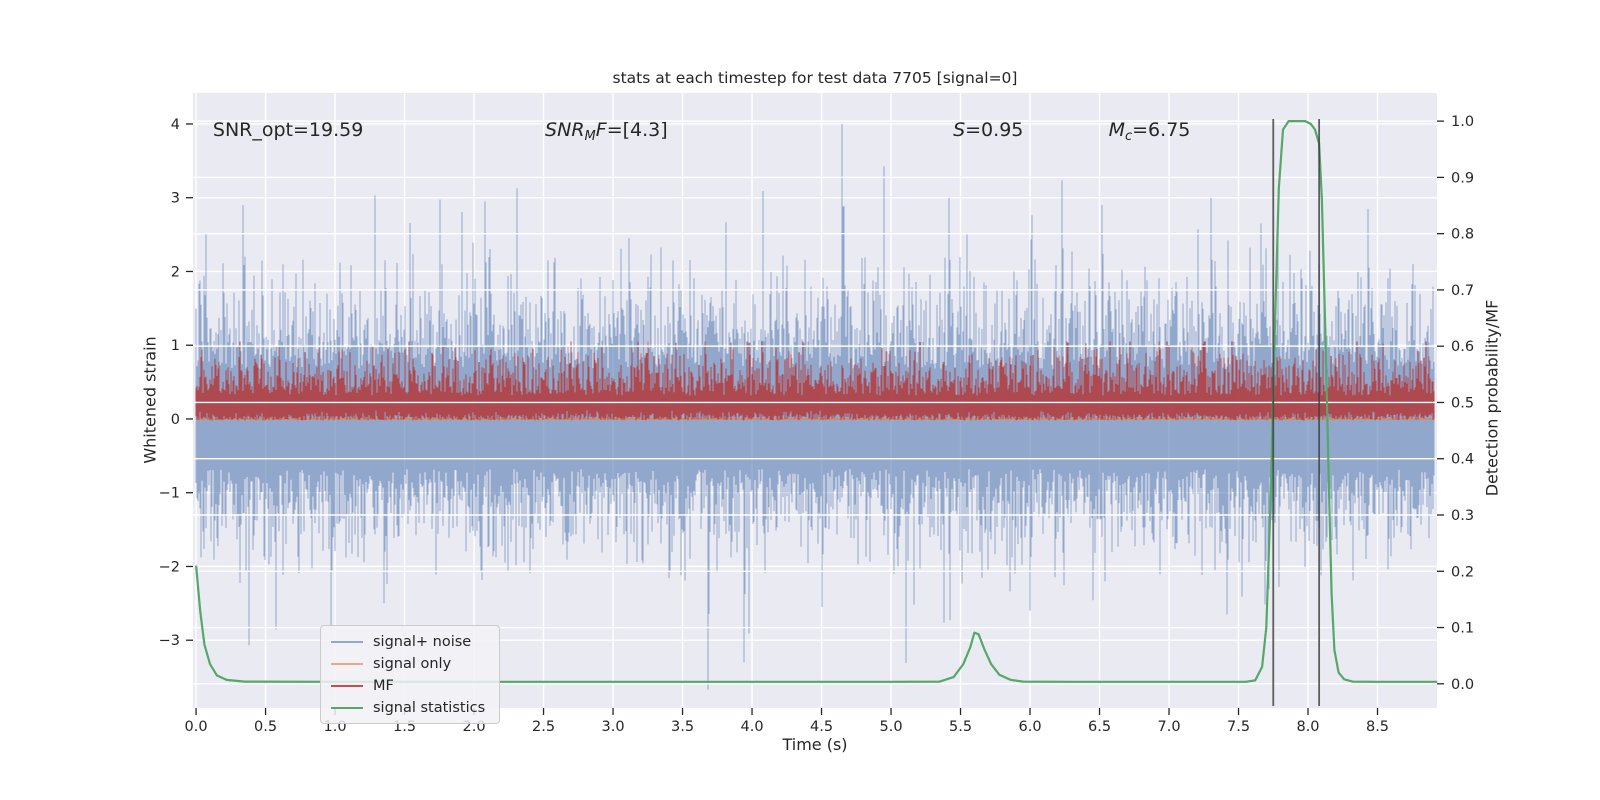  Describe the element at coordinates (1462, 516) in the screenshot. I see `svg-text: 0.3` at that location.